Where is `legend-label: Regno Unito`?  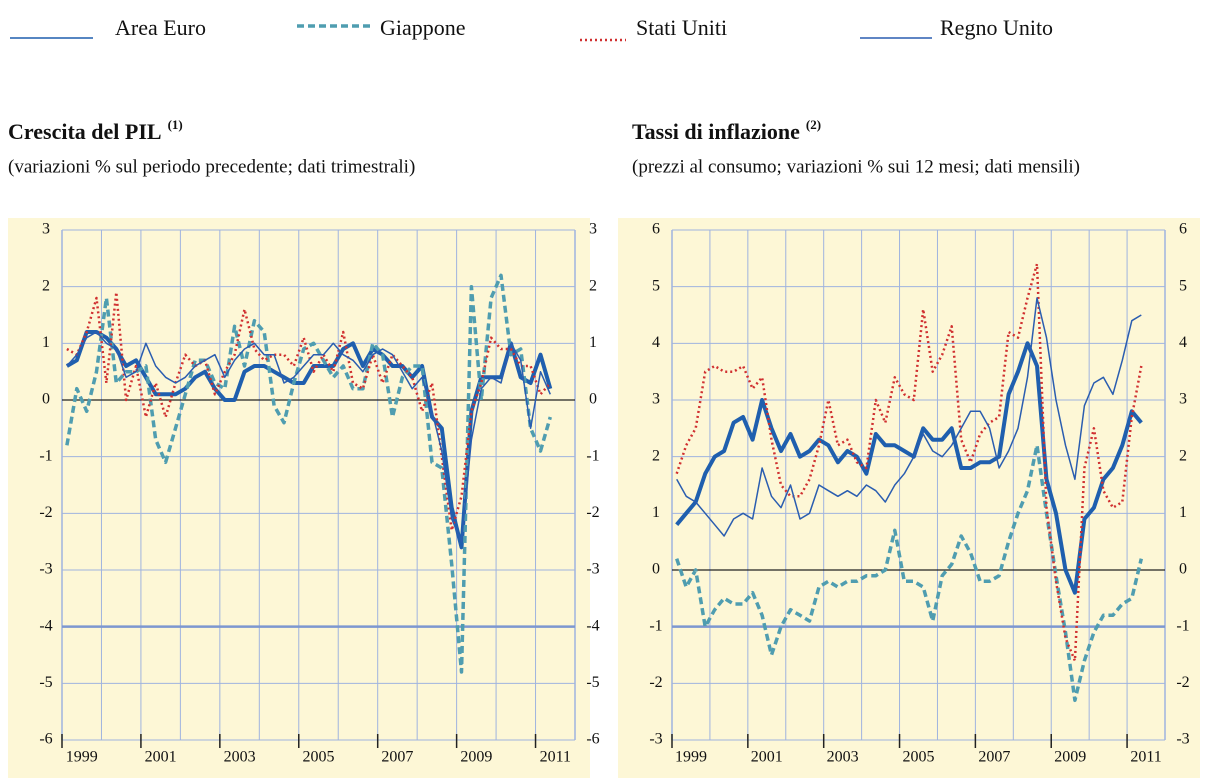
legend-label: Regno Unito is located at coordinates (996, 27).